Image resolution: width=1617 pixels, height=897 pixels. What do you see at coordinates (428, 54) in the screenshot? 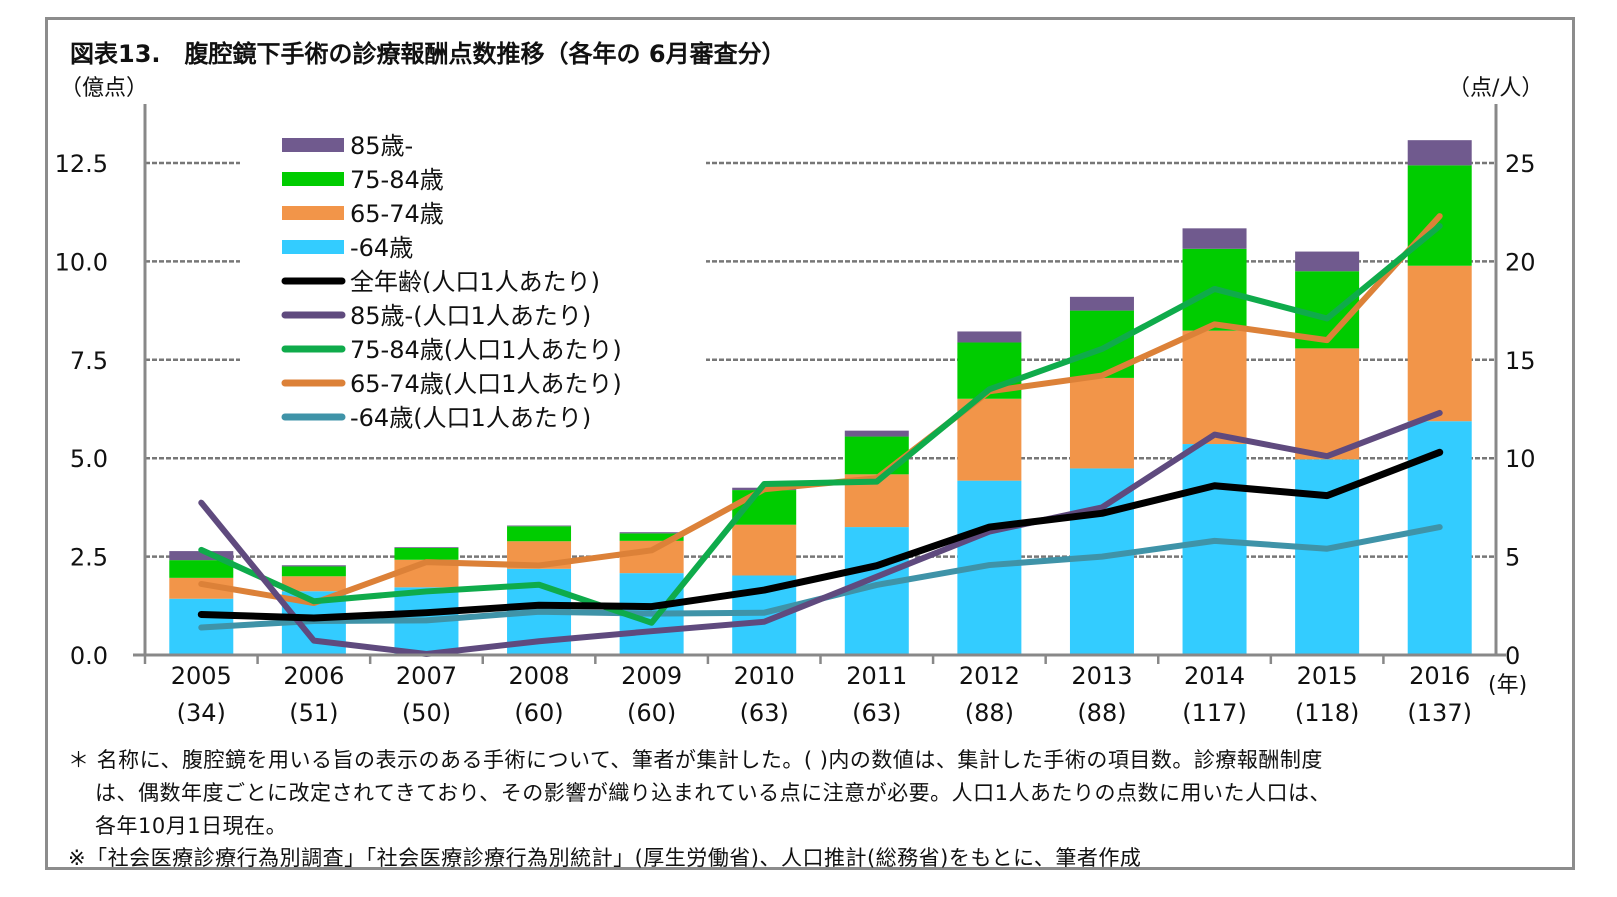
I see `chart-title: 図表13. 腹腔鏡下手術の診療報酬点数推移（各年の 6月審査分）` at bounding box center [428, 54].